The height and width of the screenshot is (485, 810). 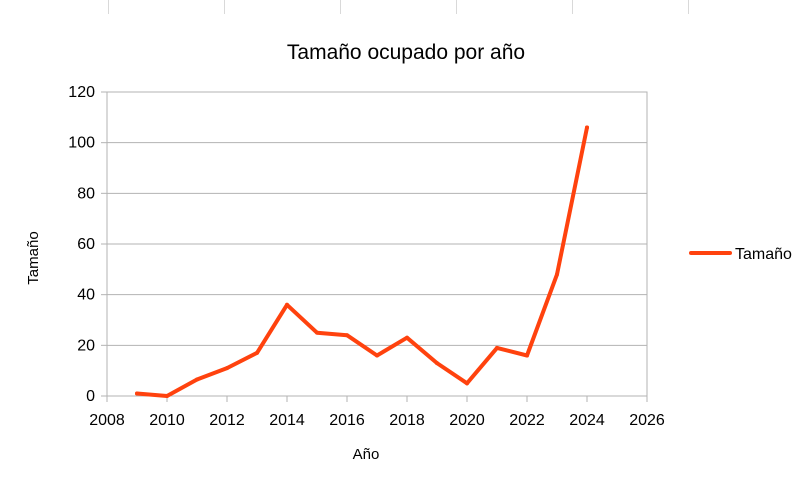 I want to click on y-tick-label: 80, so click(x=86, y=193).